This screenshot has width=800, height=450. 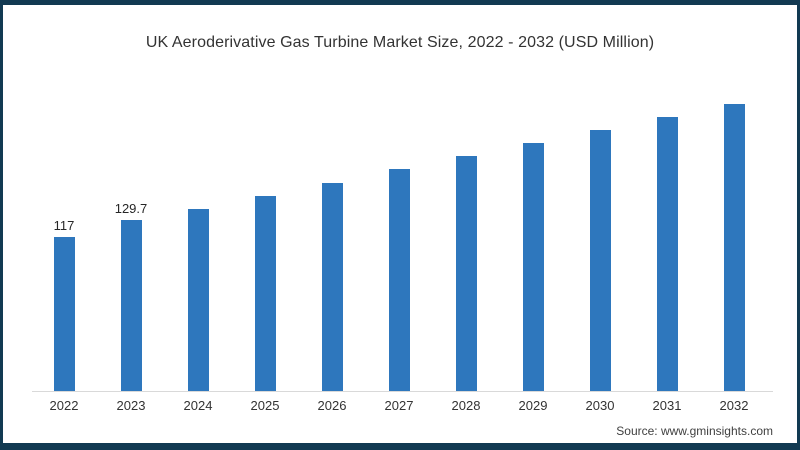 I want to click on x-axis-line, so click(x=402, y=391).